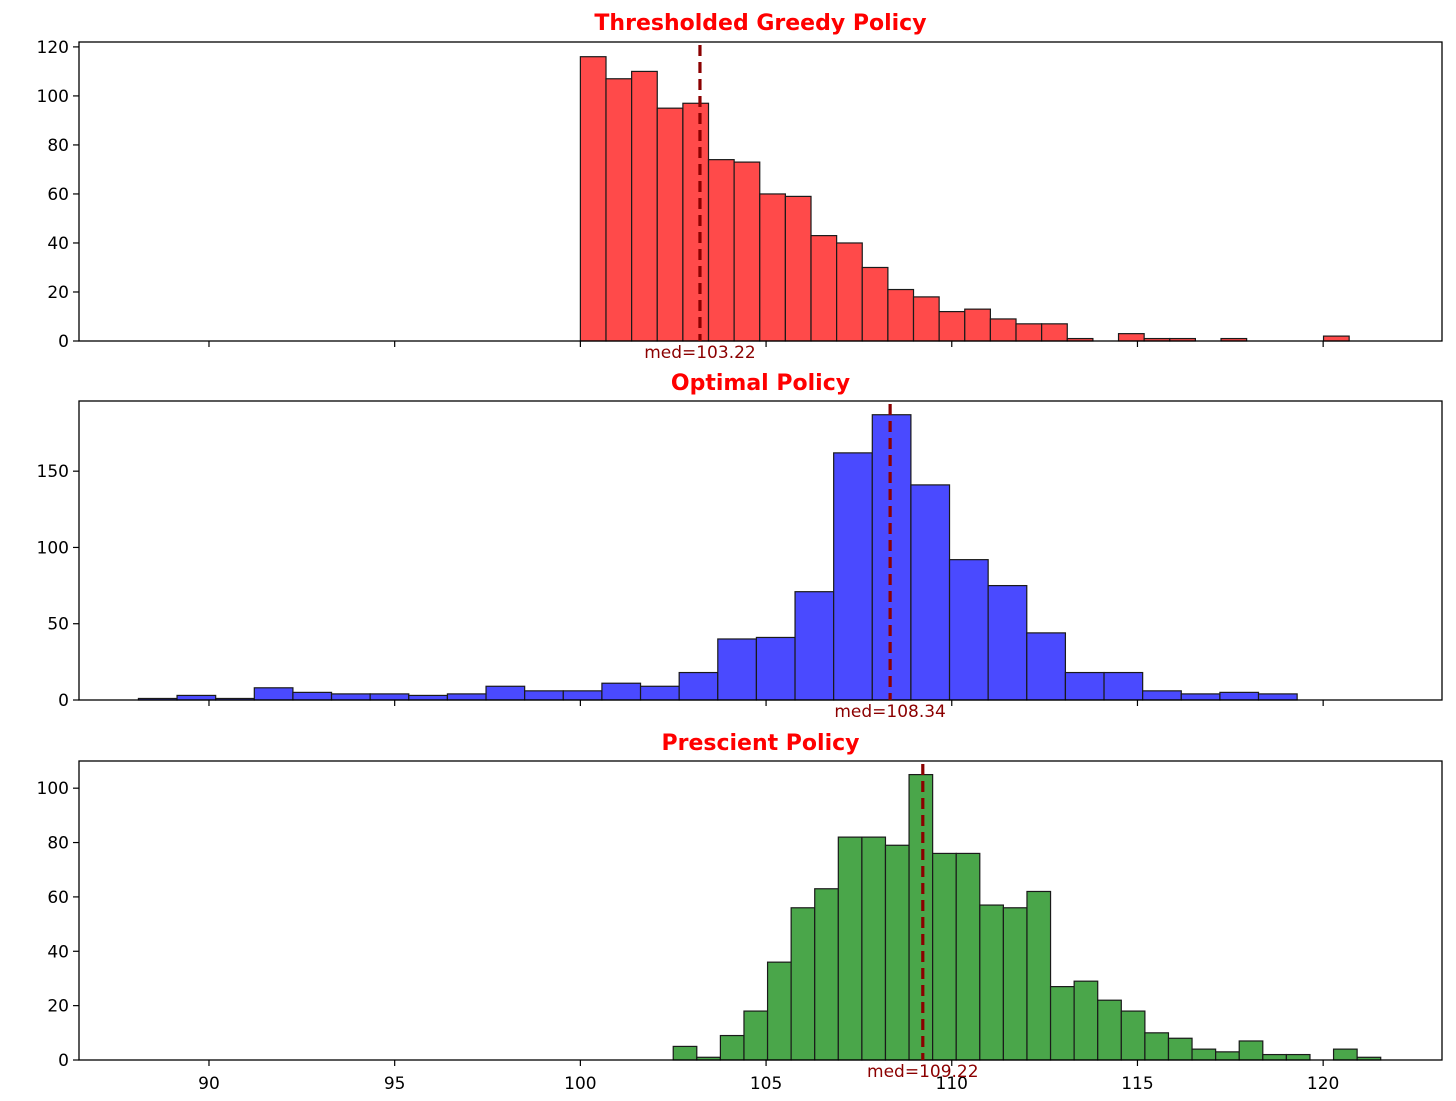  I want to click on x-tick-label: 95, so click(395, 1084).